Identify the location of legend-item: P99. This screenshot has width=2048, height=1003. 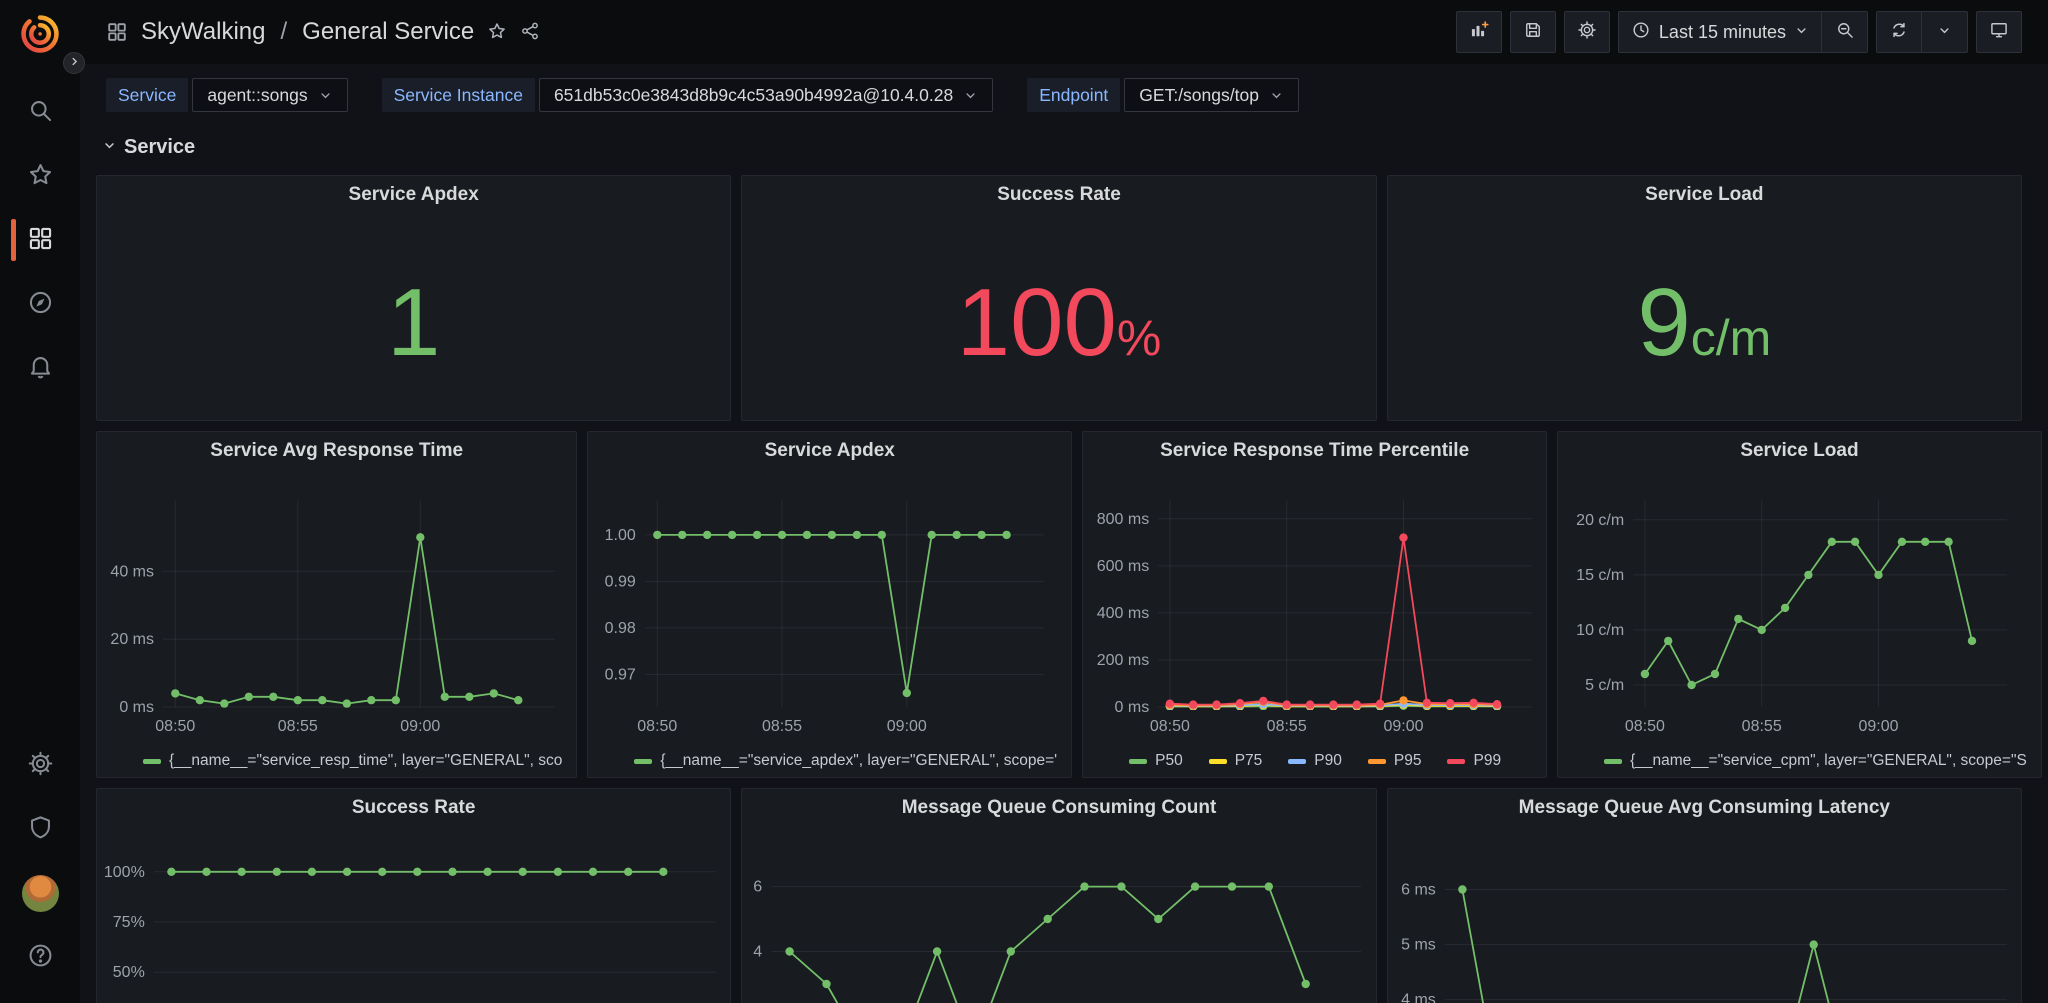
(1474, 761).